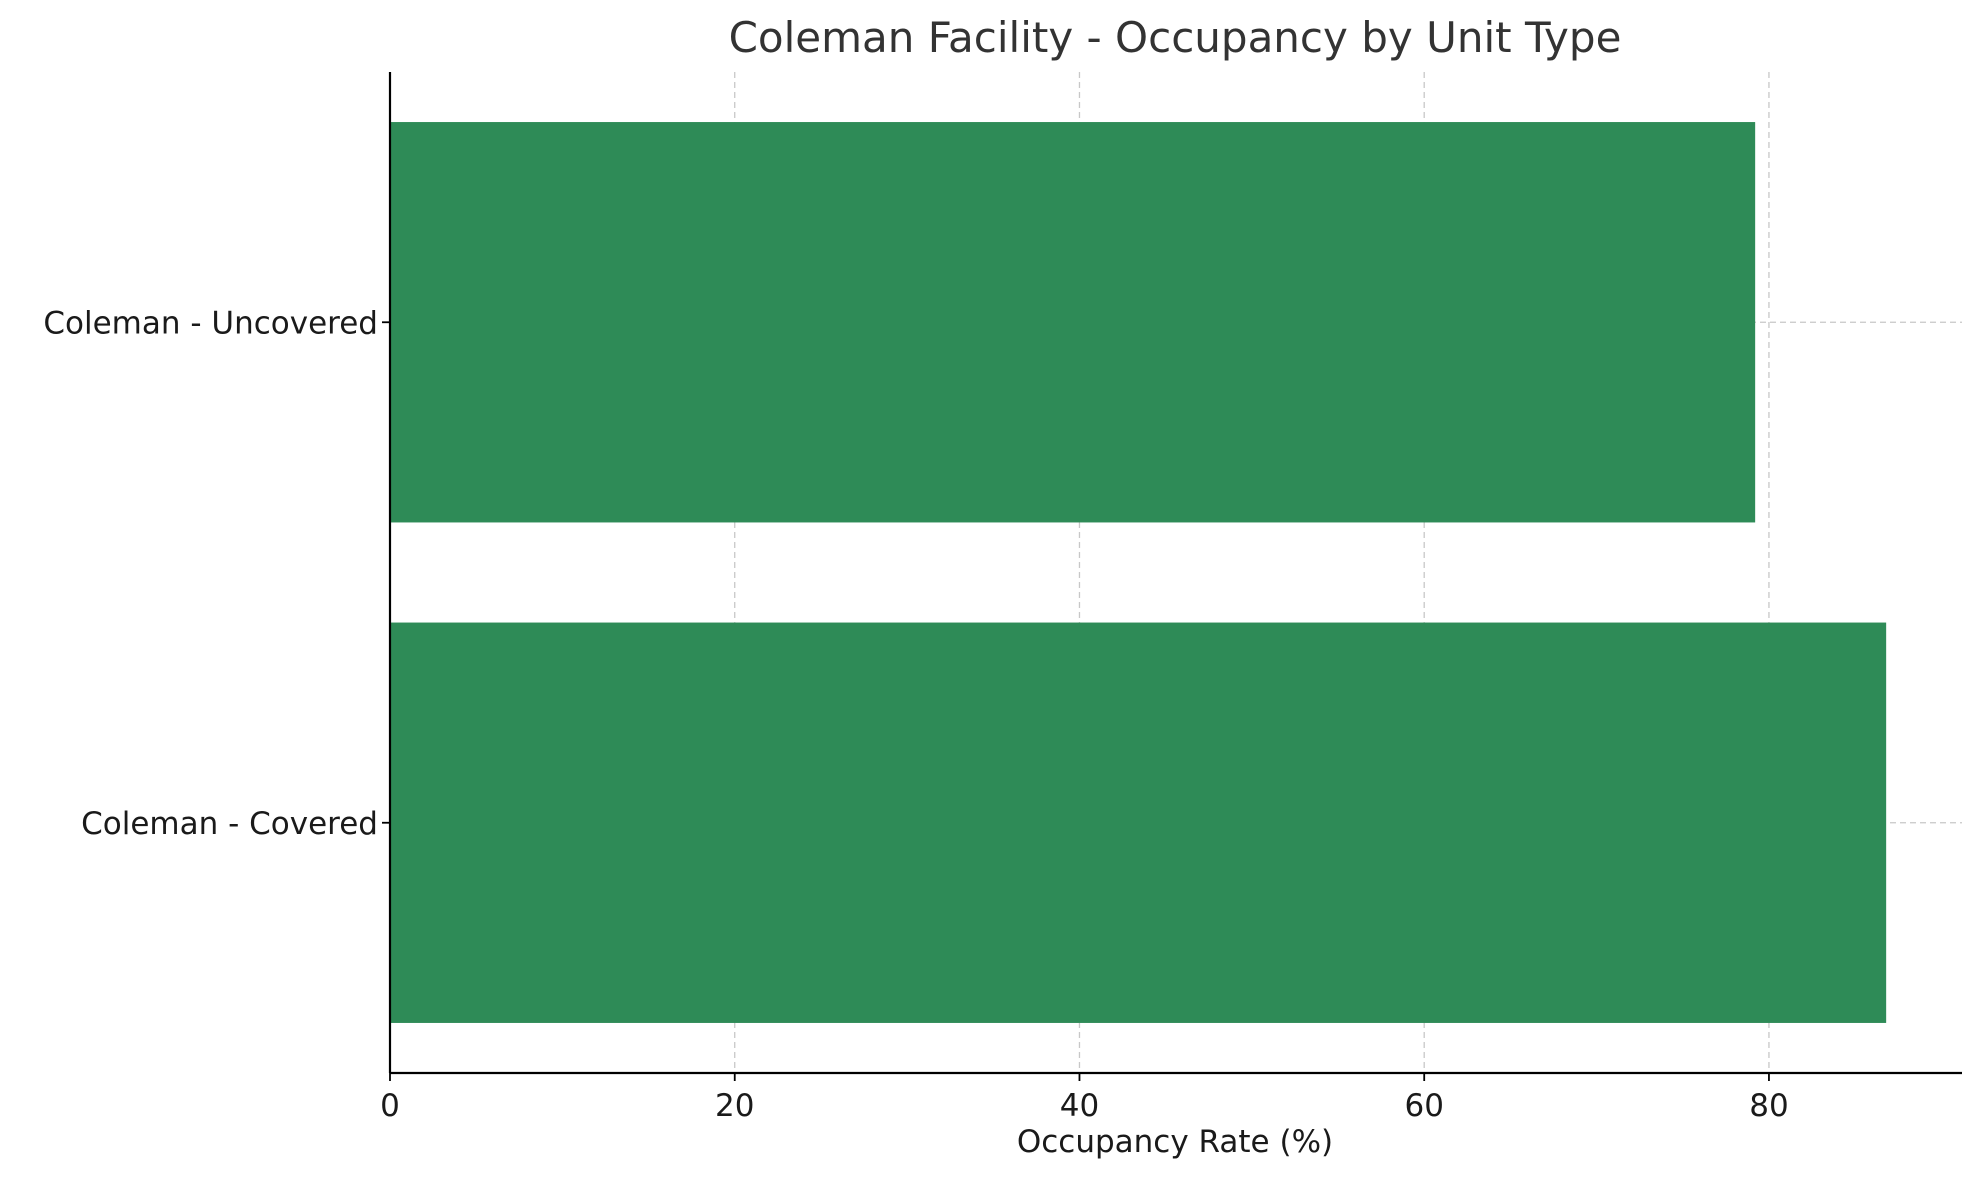  Describe the element at coordinates (1768, 1106) in the screenshot. I see `x-tick-label: 80` at that location.